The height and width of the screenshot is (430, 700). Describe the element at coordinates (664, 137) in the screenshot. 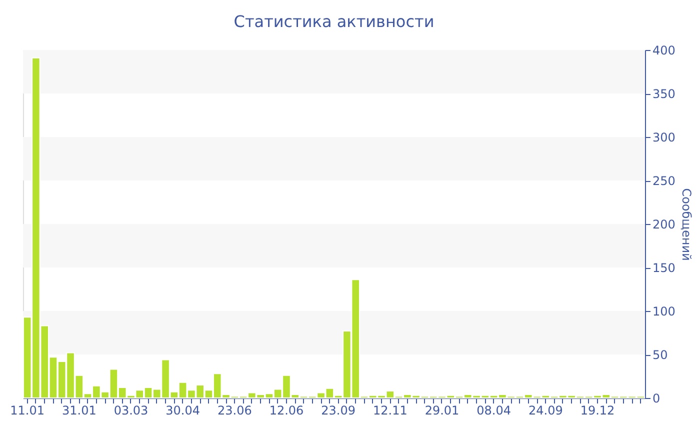

I see `y-tick-label: 300` at that location.